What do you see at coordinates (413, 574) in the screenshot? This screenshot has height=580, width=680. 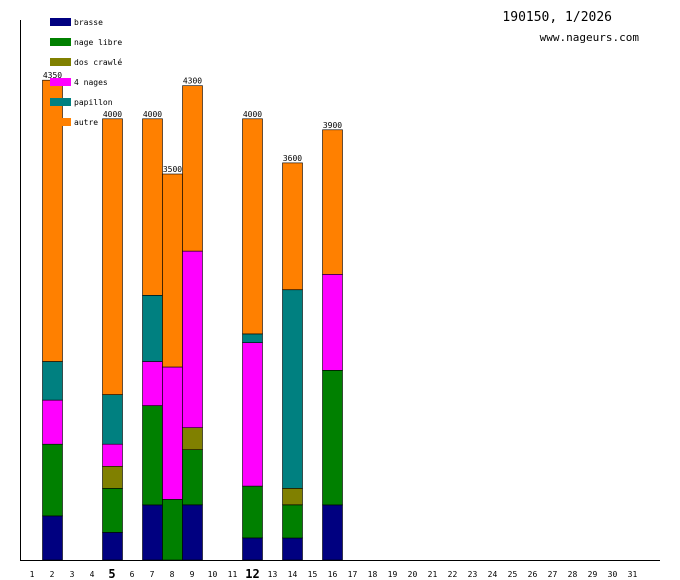 I see `x-tick-label: 20` at bounding box center [413, 574].